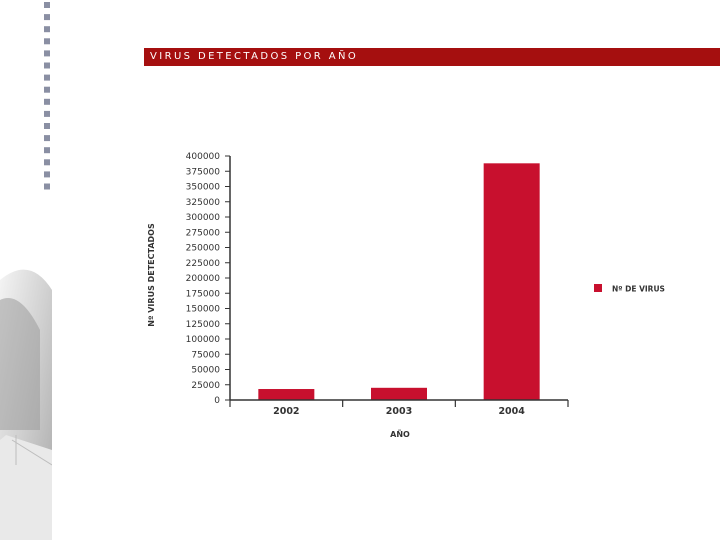  What do you see at coordinates (203, 294) in the screenshot?
I see `y-tick-label: 175000` at bounding box center [203, 294].